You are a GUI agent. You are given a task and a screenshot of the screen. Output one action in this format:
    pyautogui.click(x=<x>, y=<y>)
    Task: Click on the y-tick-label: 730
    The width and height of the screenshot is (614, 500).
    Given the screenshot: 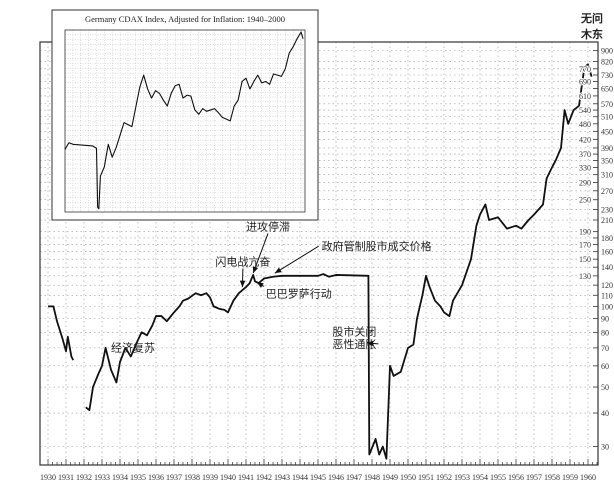 What is the action you would take?
    pyautogui.click(x=607, y=75)
    